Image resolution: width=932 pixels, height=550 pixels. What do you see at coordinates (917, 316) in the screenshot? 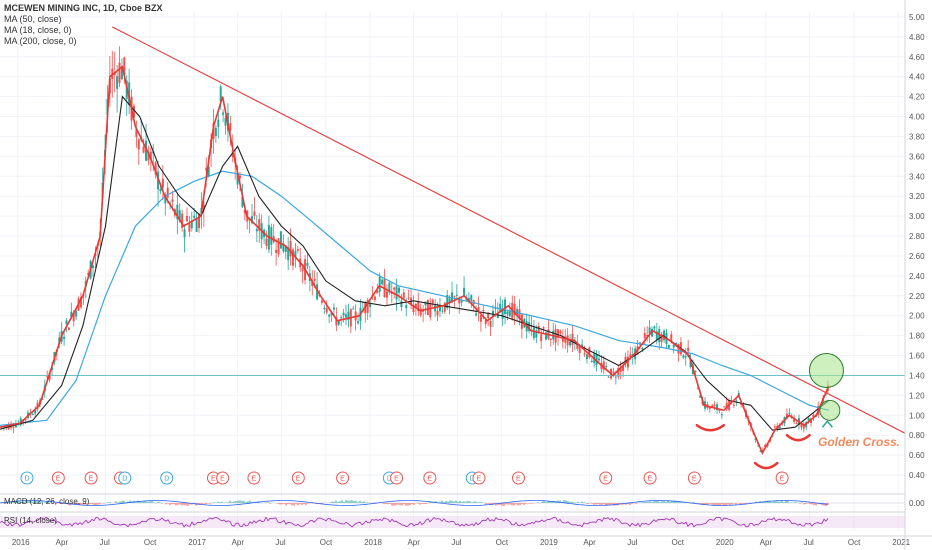
I see `y-tick-label: 2.00` at bounding box center [917, 316].